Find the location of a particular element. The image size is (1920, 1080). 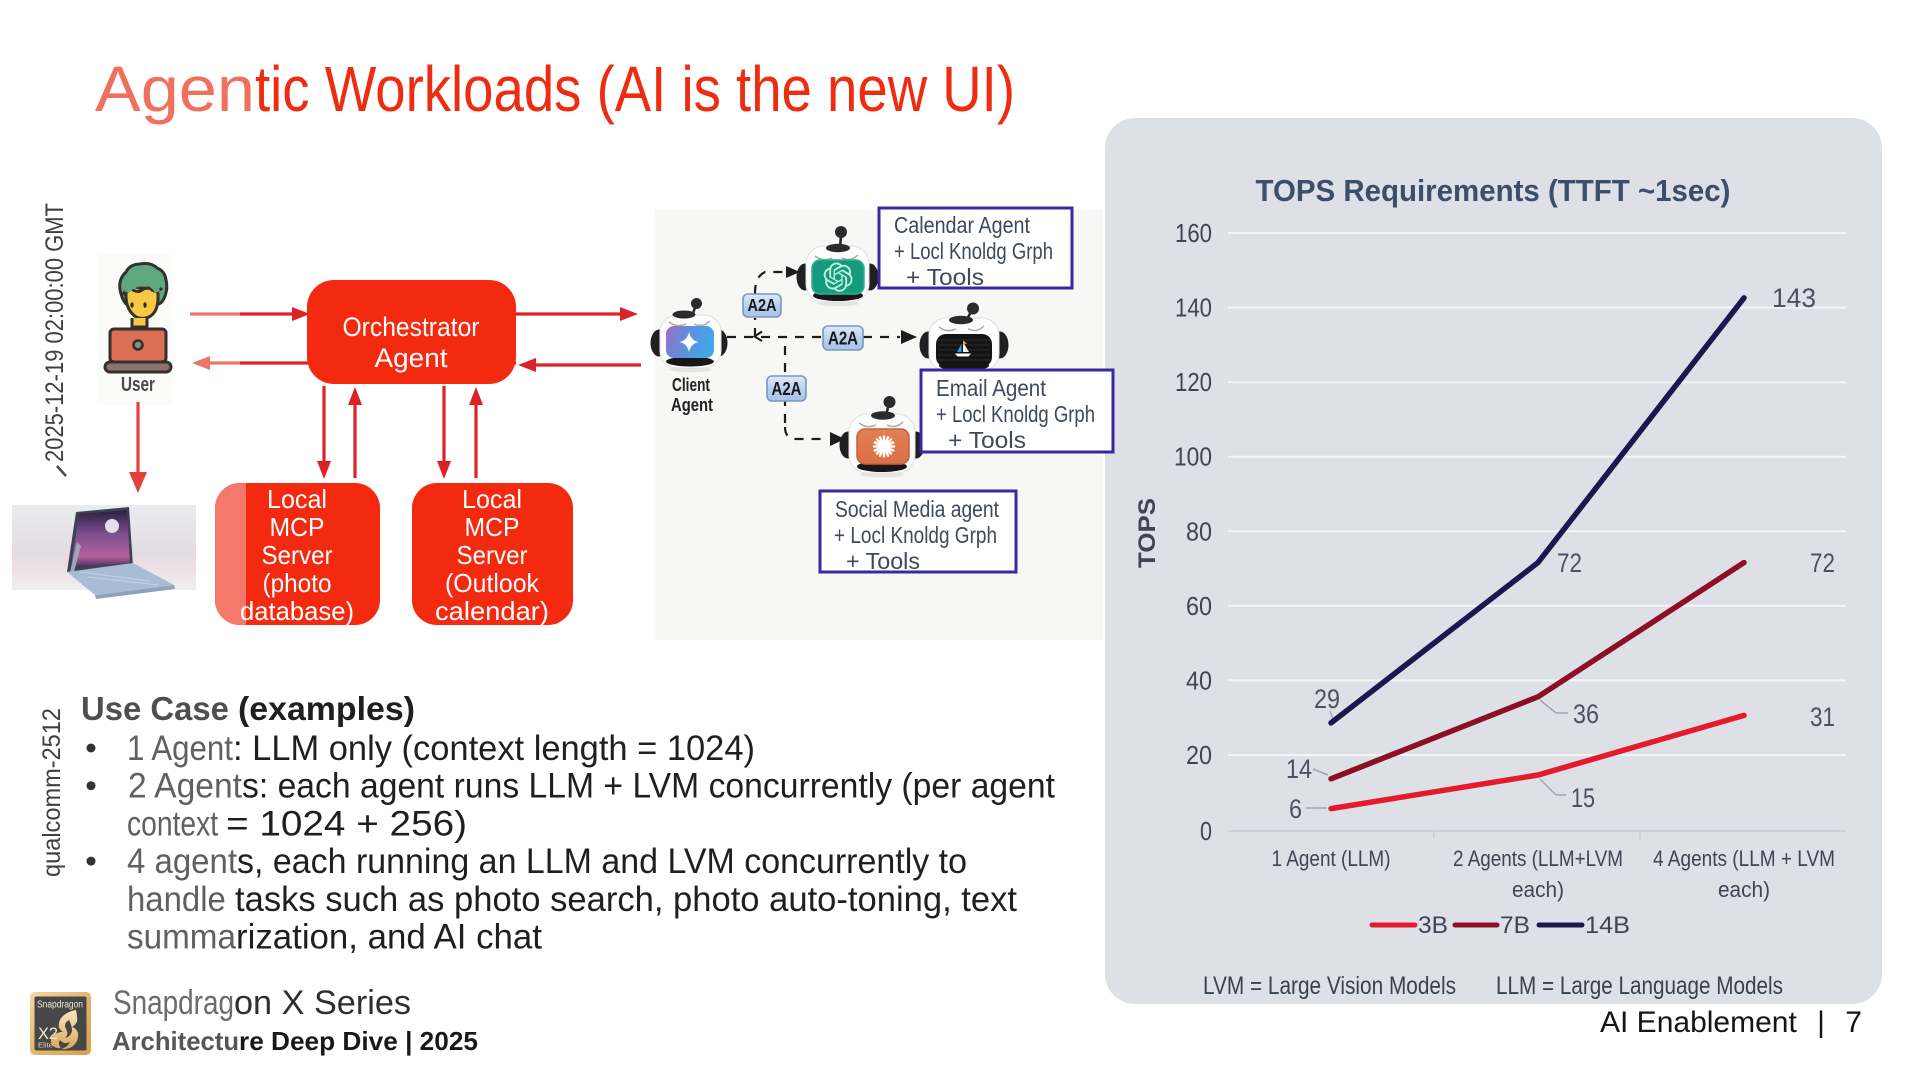

svg-text: context = 1024 + 256) is located at coordinates (297, 823).